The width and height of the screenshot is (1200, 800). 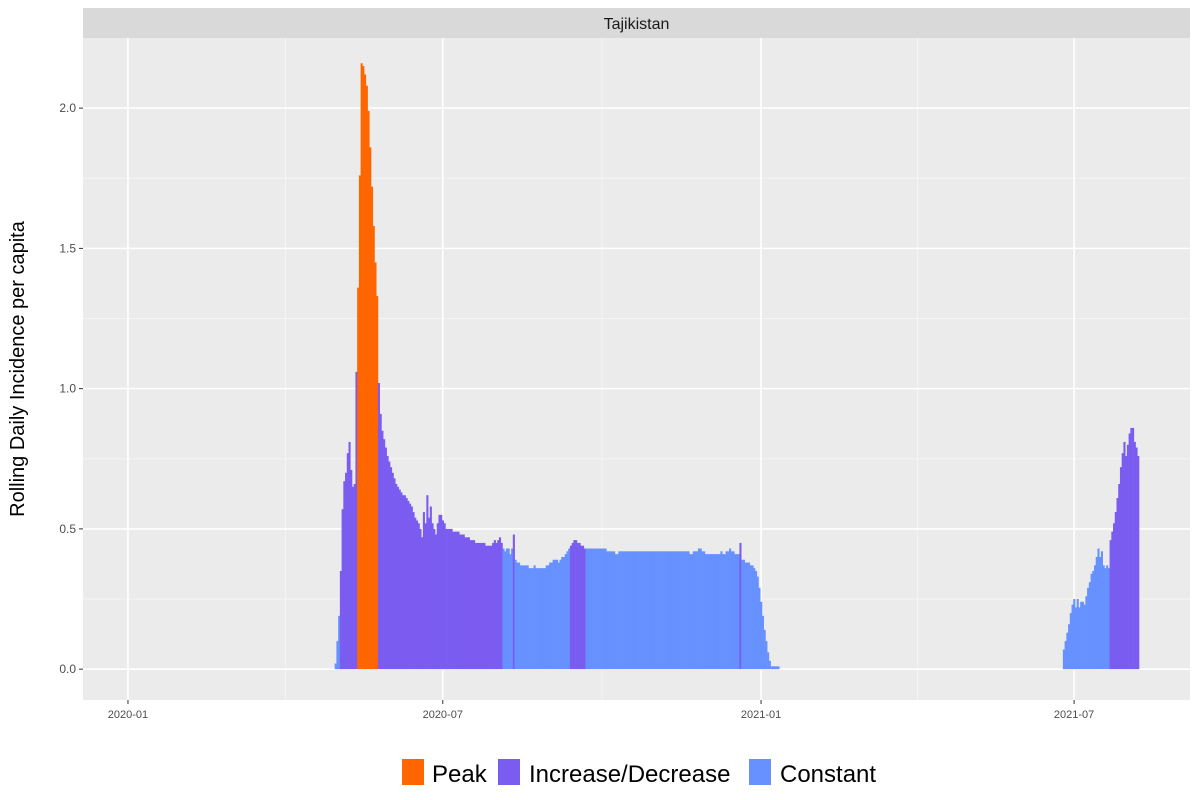 I want to click on y-axis: 0.0 0.5 1.0 1.5 2.0, so click(x=71, y=388).